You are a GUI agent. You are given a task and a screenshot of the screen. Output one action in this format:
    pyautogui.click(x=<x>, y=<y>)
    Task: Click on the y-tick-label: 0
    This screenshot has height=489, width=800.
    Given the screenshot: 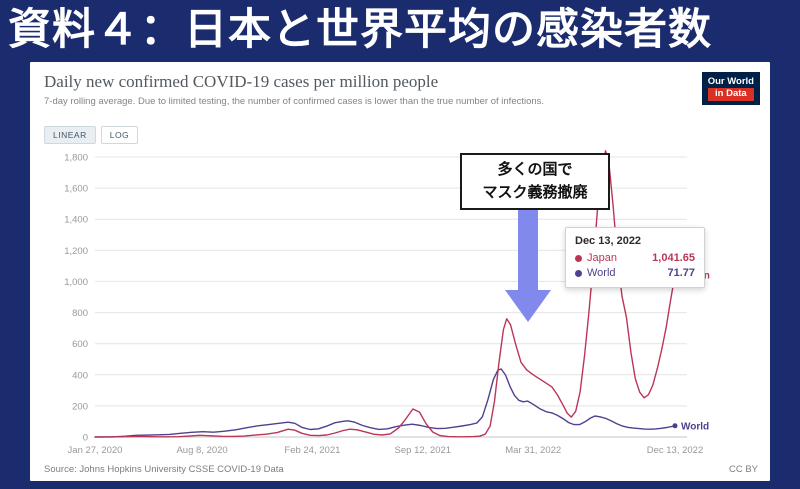 What is the action you would take?
    pyautogui.click(x=85, y=438)
    